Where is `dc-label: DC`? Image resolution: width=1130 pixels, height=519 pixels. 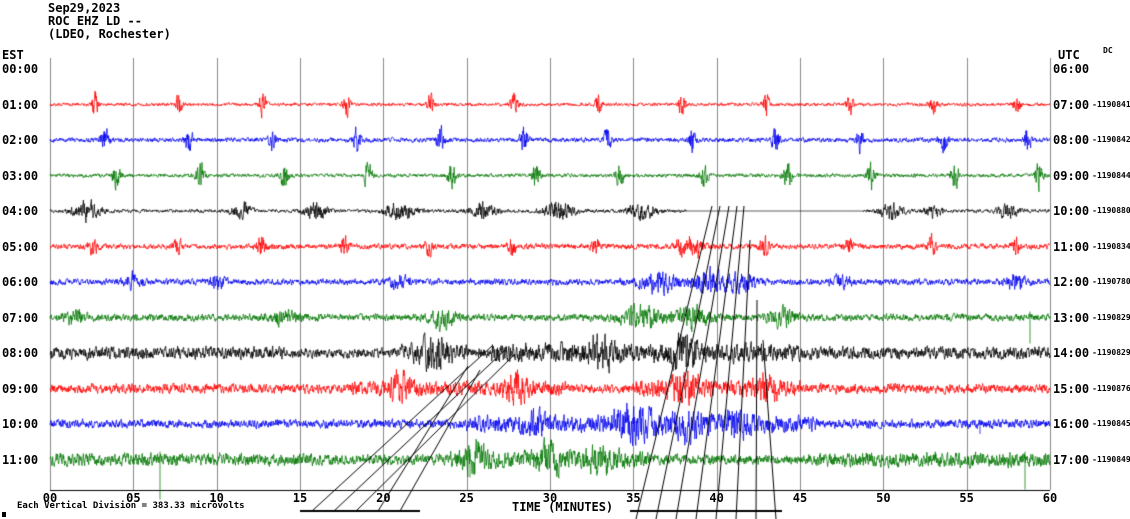
dc-label: DC is located at coordinates (1108, 50).